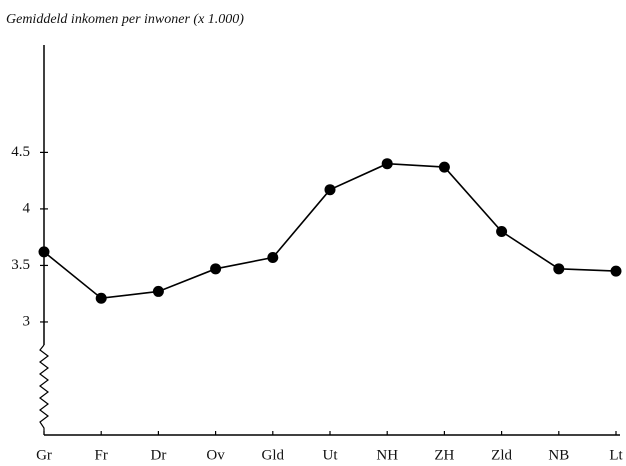 The height and width of the screenshot is (466, 626). What do you see at coordinates (27, 321) in the screenshot?
I see `y-tick-label: 3` at bounding box center [27, 321].